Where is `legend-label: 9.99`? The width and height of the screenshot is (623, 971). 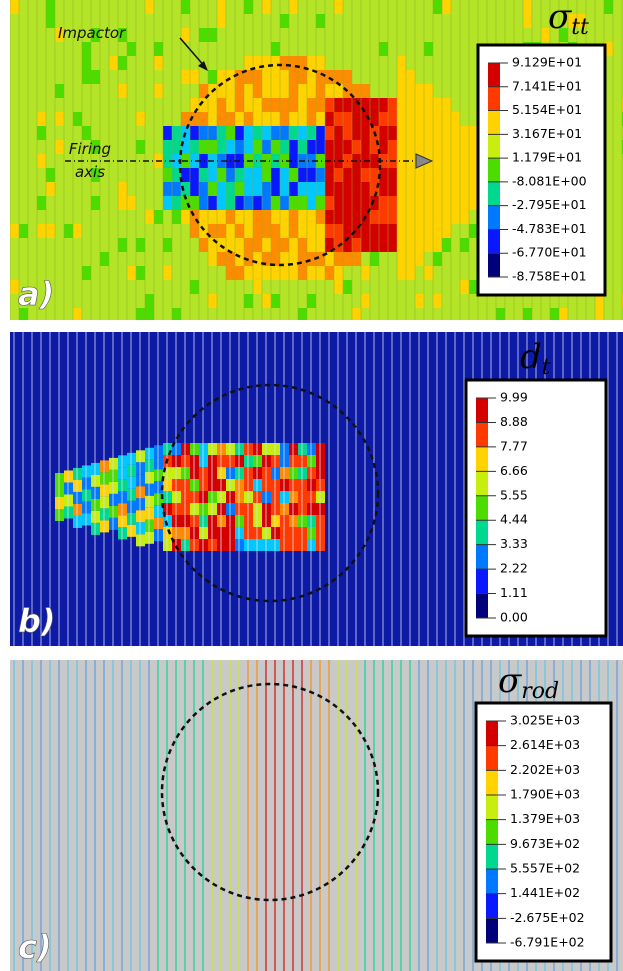 legend-label: 9.99 is located at coordinates (514, 397).